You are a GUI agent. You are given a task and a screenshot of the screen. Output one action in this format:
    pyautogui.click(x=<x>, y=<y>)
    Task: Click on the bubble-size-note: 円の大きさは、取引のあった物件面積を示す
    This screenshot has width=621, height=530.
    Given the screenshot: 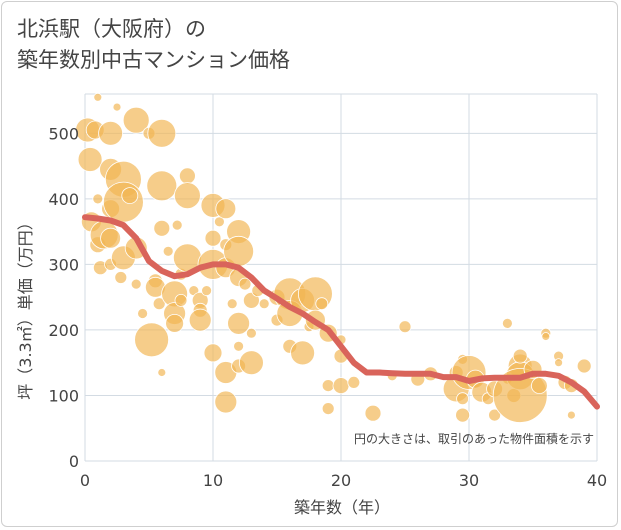 What is the action you would take?
    pyautogui.click(x=474, y=438)
    